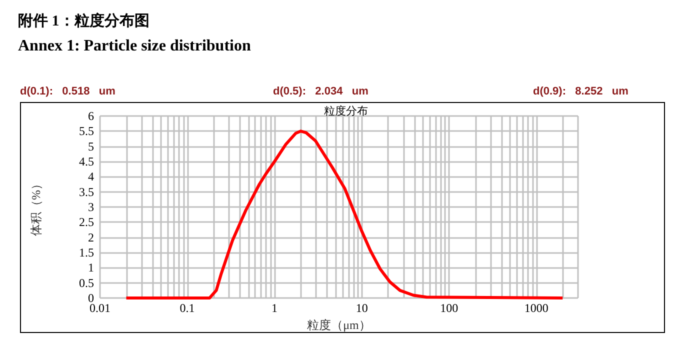 Image resolution: width=674 pixels, height=350 pixels. I want to click on y-tick-label: 0.5, so click(86, 283).